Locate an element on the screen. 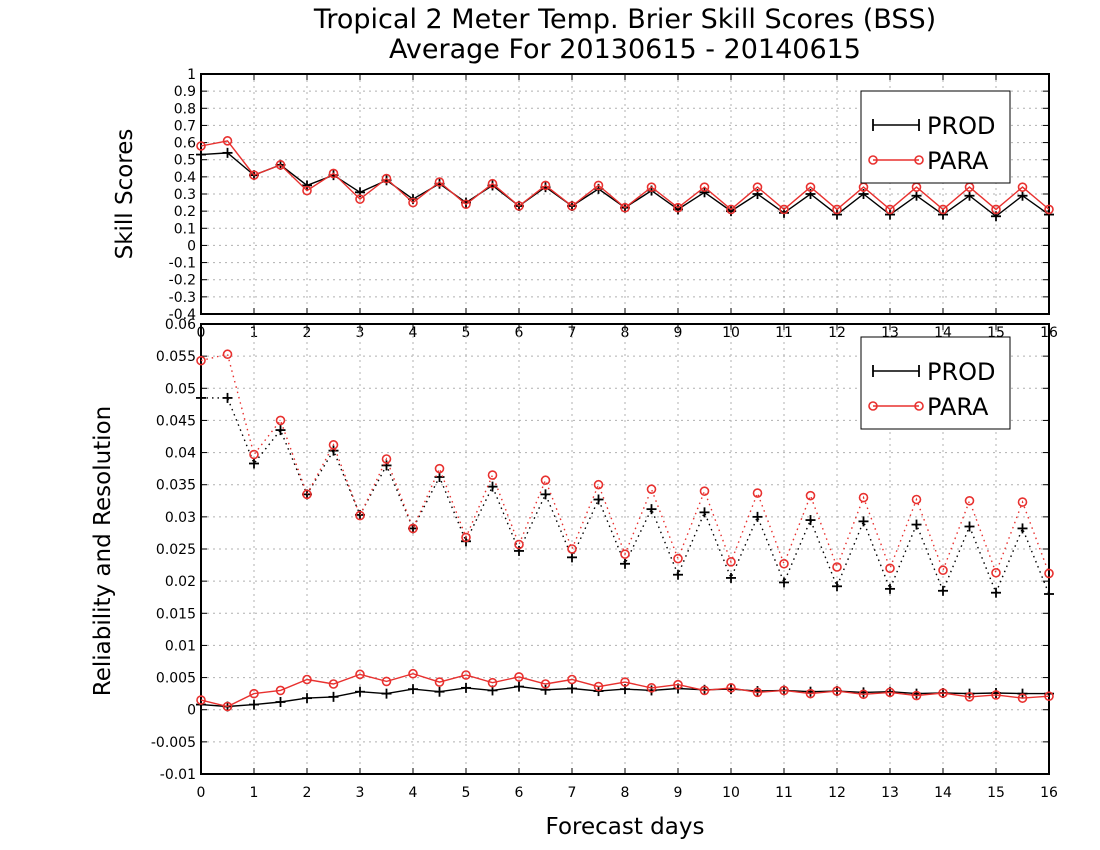  series-line is located at coordinates (625, 690).